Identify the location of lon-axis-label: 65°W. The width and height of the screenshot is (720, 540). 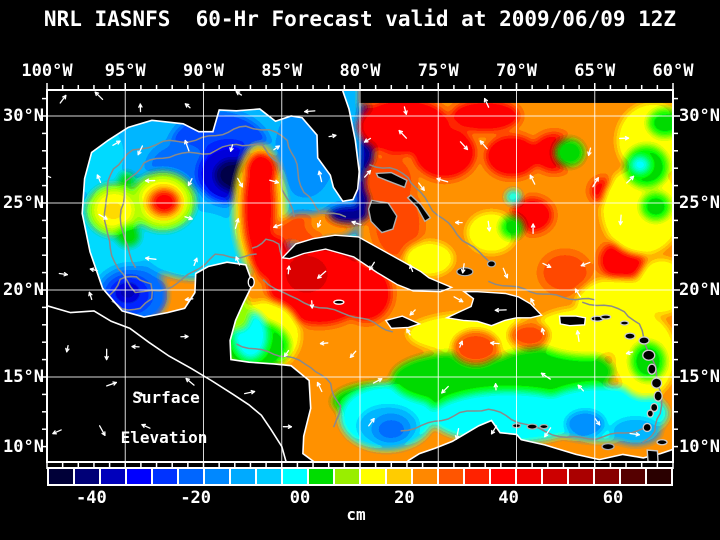
(595, 71).